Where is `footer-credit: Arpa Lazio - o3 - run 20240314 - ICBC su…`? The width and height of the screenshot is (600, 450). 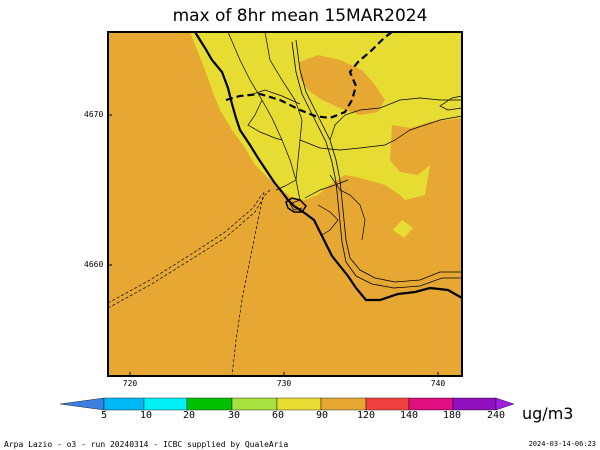 footer-credit: Arpa Lazio - o3 - run 20240314 - ICBC su… is located at coordinates (146, 444).